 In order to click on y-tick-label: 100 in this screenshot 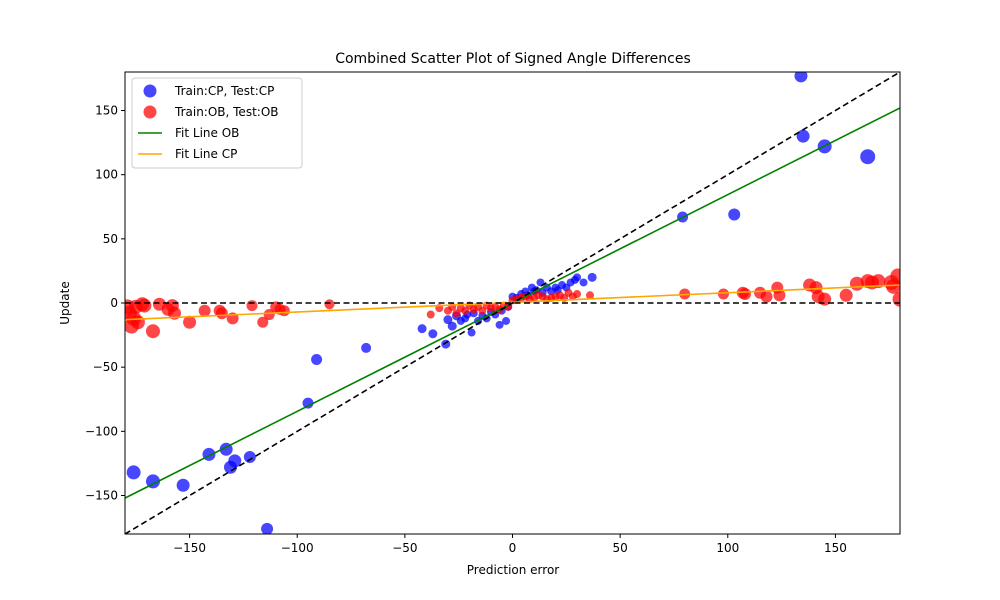, I will do `click(106, 175)`.